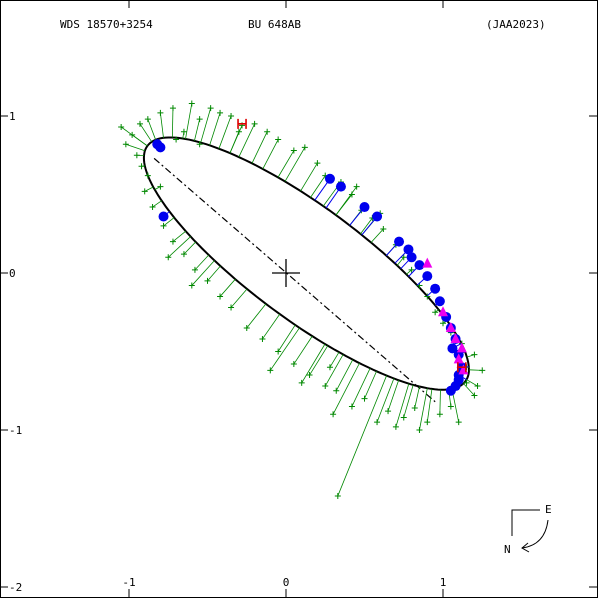  Describe the element at coordinates (274, 24) in the screenshot. I see `discoverer-designation: BU 648AB` at that location.